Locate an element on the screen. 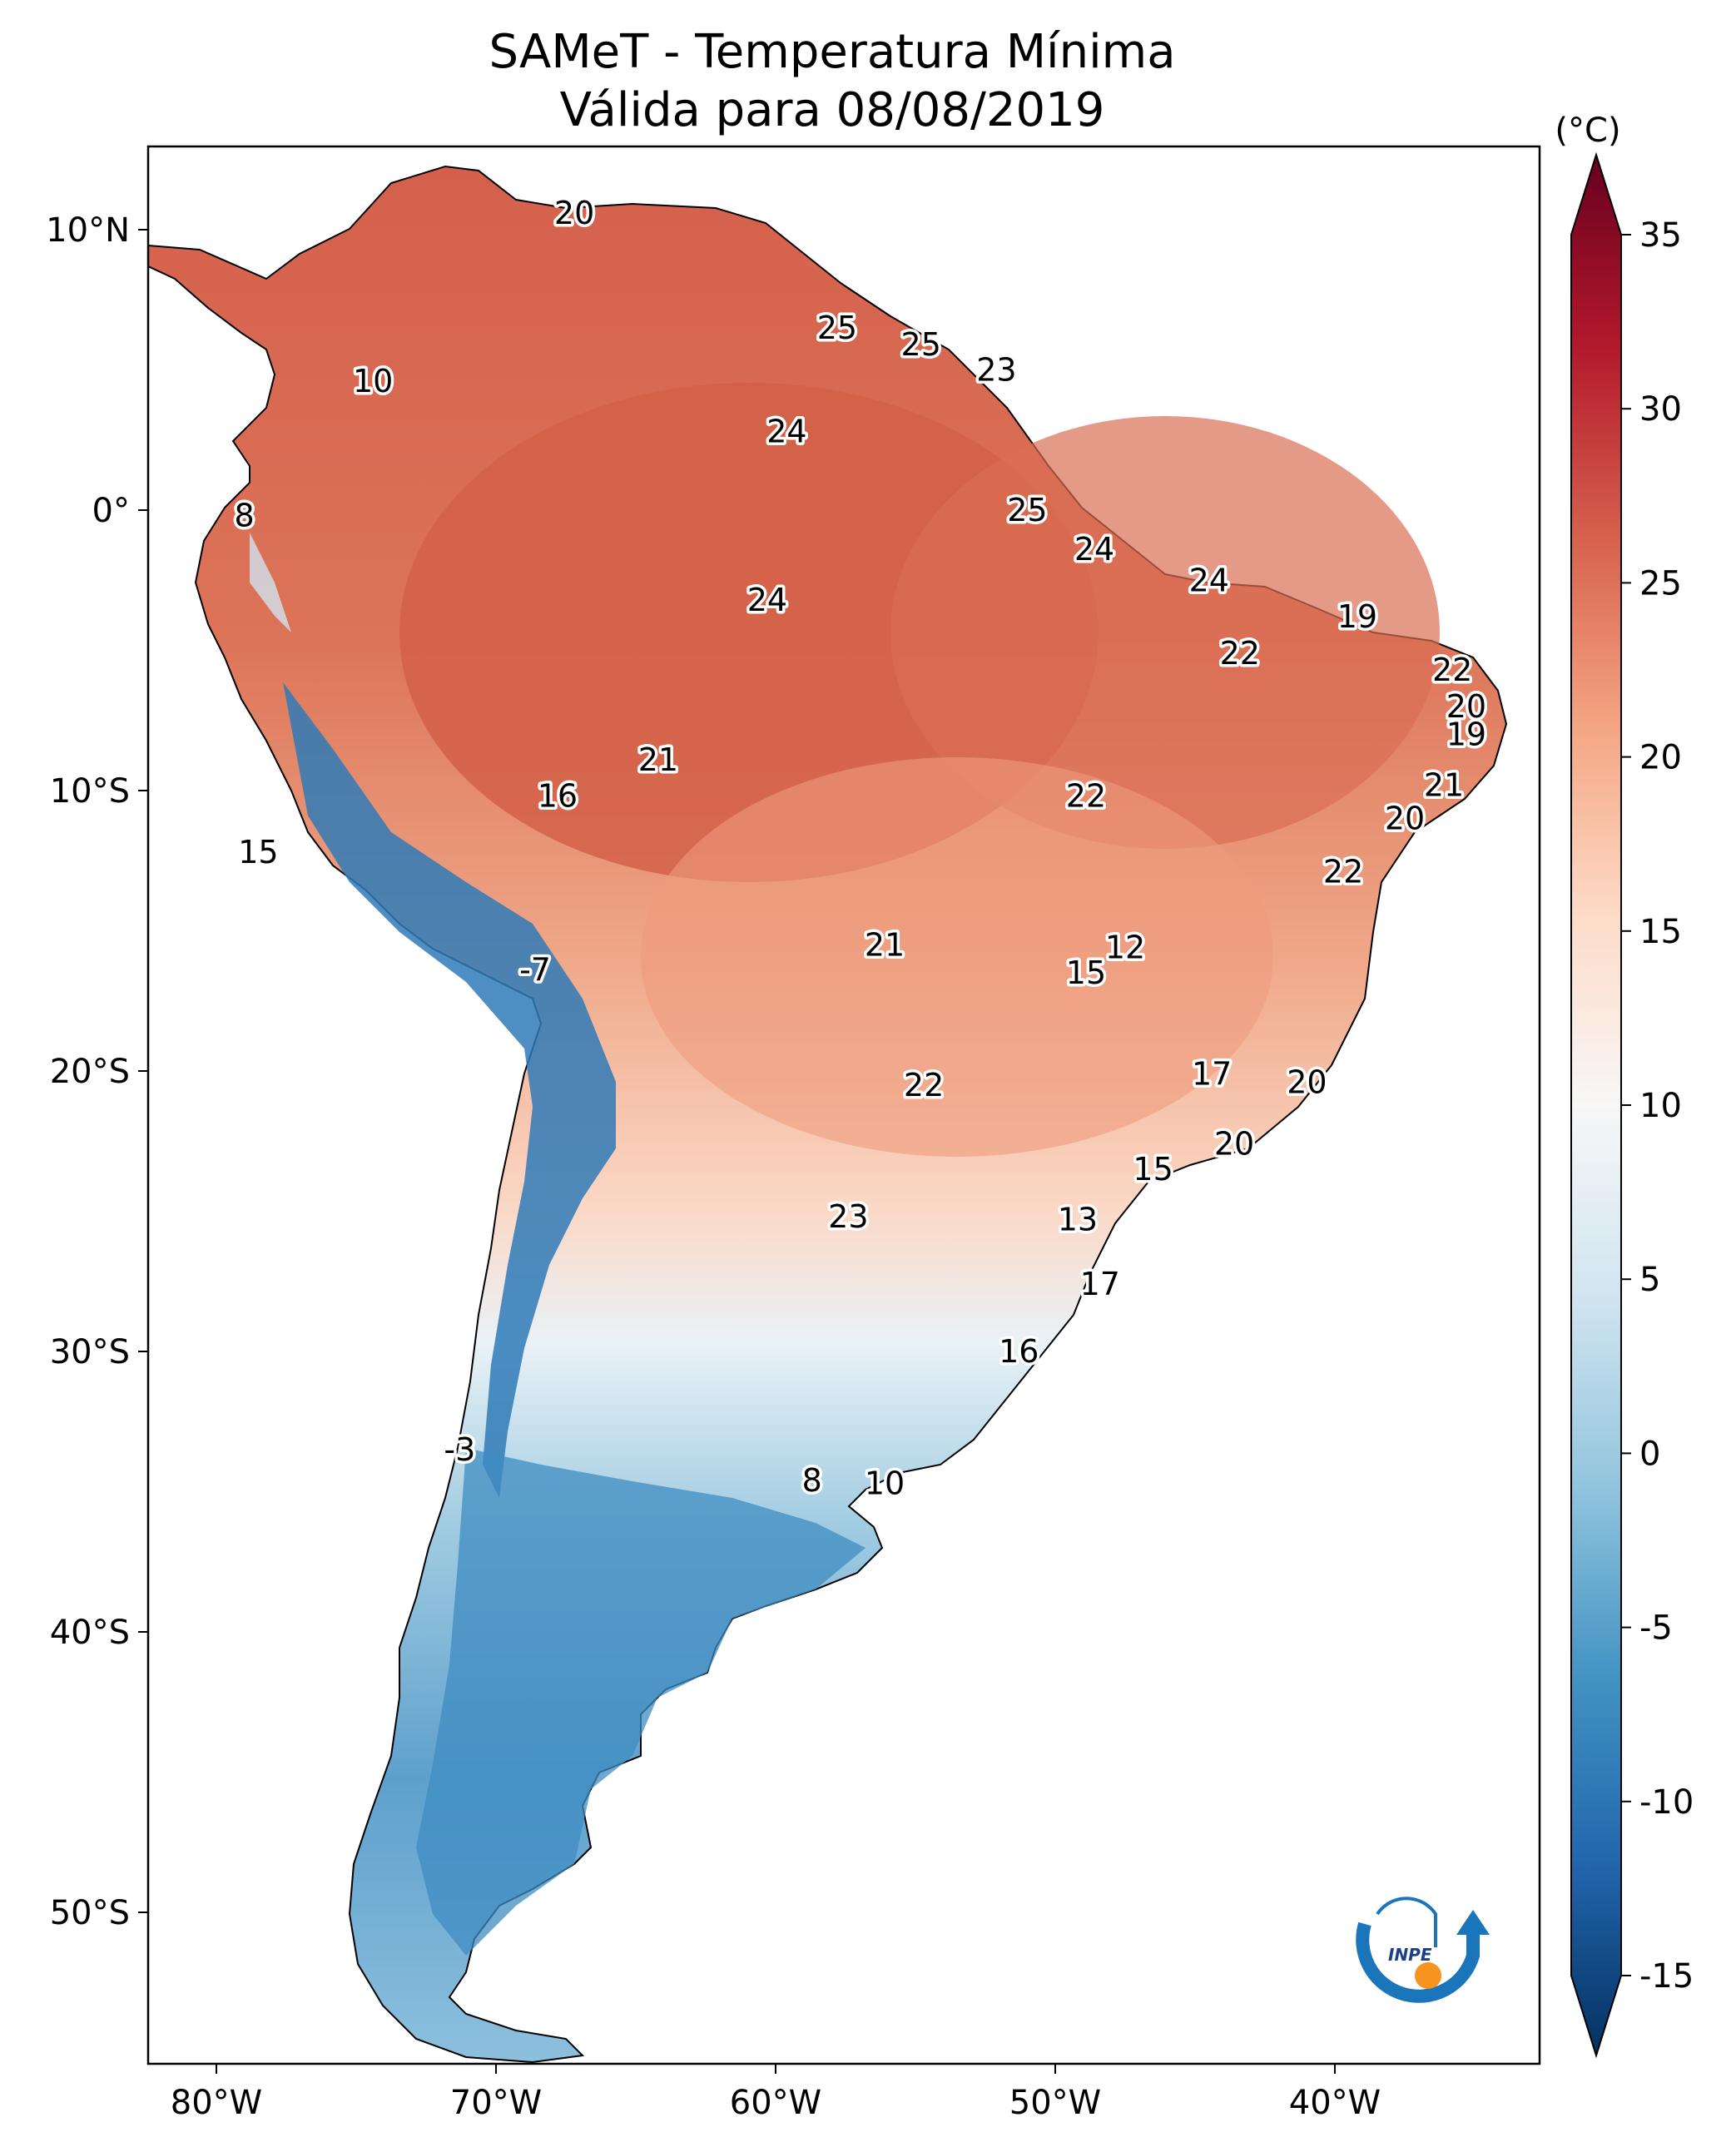 Image resolution: width=1736 pixels, height=2152 pixels. colorbar-tick-label: -10 is located at coordinates (1667, 1802).